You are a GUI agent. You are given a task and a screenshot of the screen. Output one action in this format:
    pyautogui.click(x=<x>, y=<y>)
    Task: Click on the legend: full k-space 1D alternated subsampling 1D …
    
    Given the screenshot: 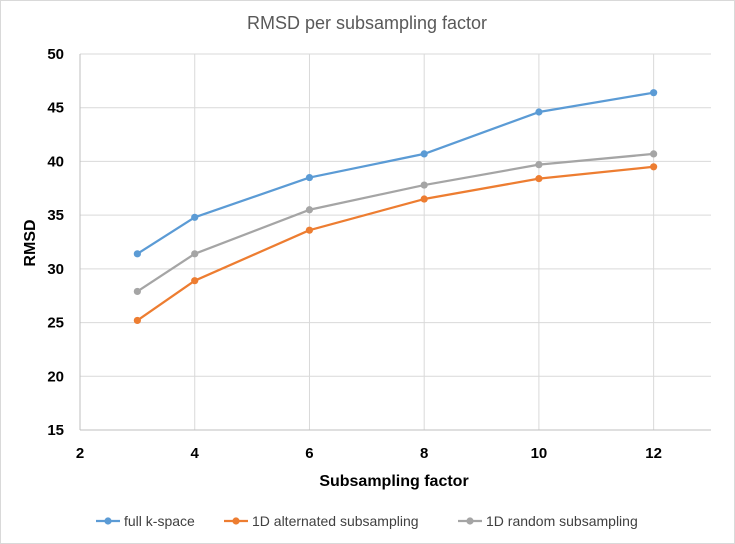 What is the action you would take?
    pyautogui.click(x=367, y=521)
    